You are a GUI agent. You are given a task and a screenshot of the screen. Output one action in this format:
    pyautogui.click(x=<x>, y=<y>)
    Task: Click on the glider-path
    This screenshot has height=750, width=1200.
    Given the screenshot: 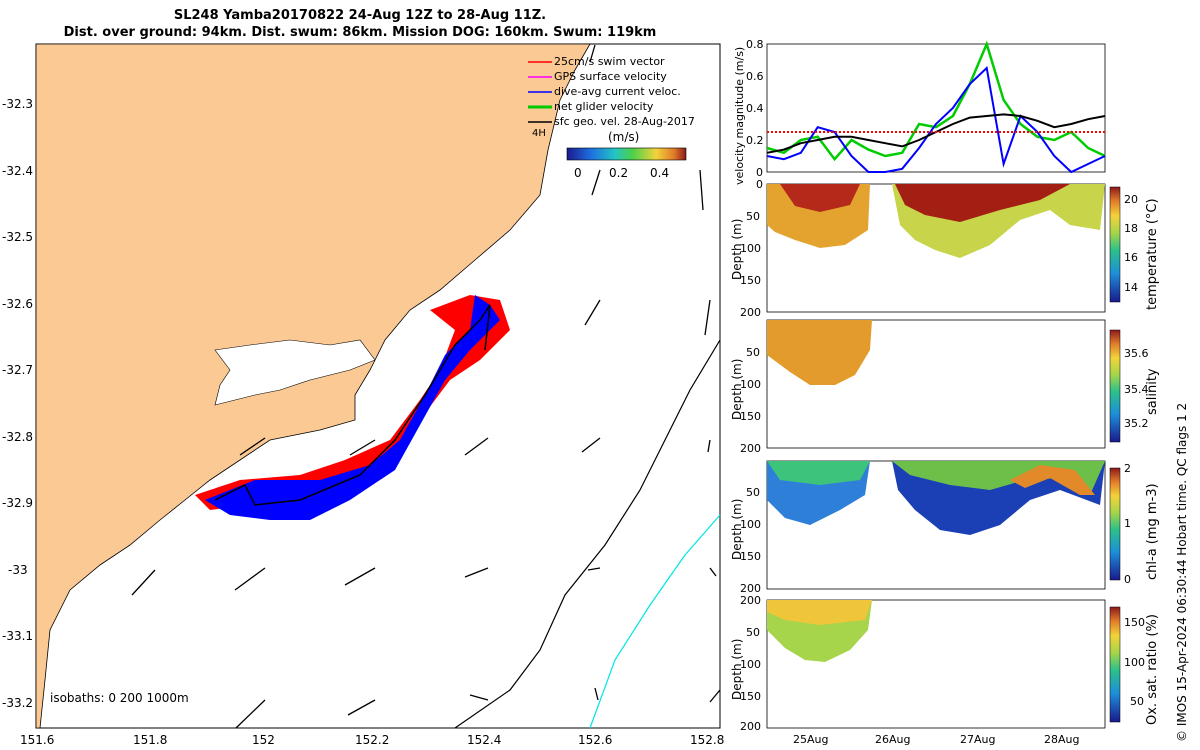 What is the action you would take?
    pyautogui.click(x=352, y=405)
    